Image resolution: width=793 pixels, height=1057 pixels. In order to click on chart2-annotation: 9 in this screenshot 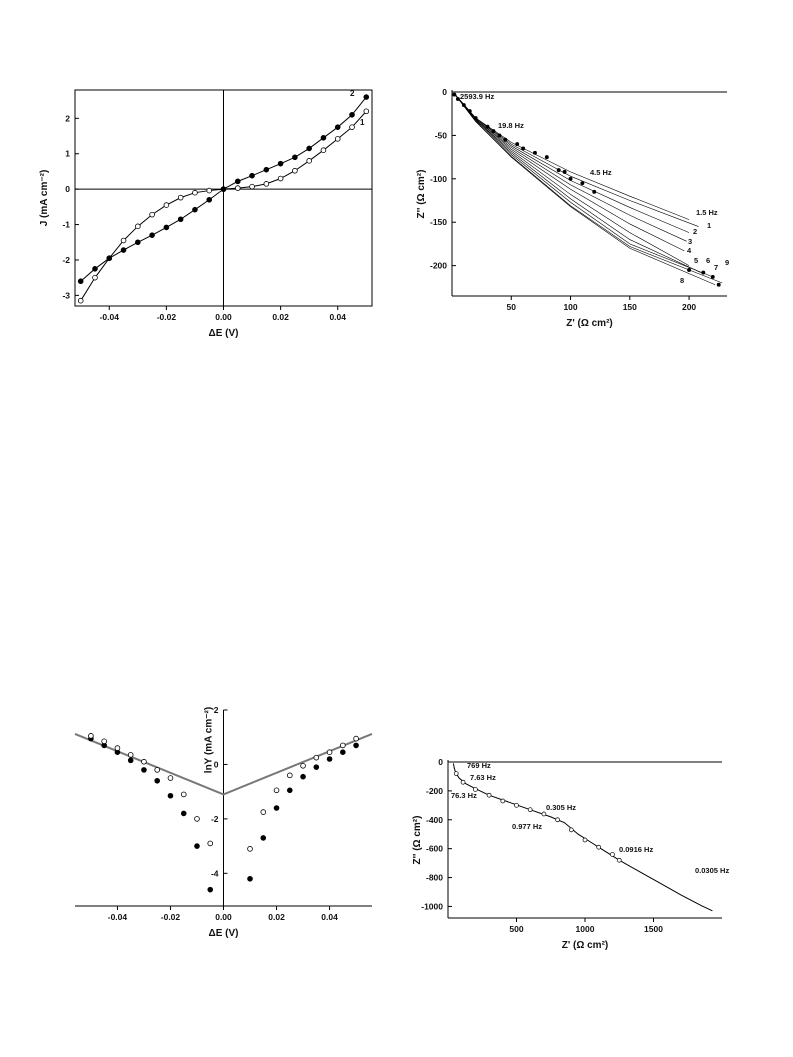, I will do `click(727, 262)`.